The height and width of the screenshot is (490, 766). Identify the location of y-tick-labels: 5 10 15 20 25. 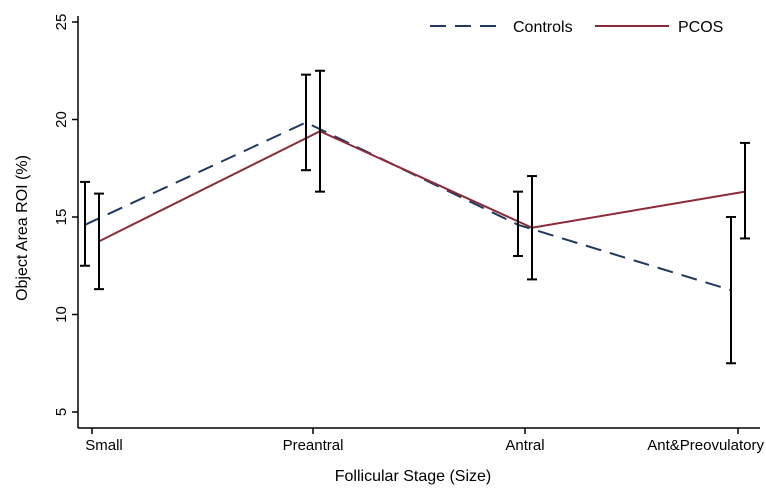
(61, 215).